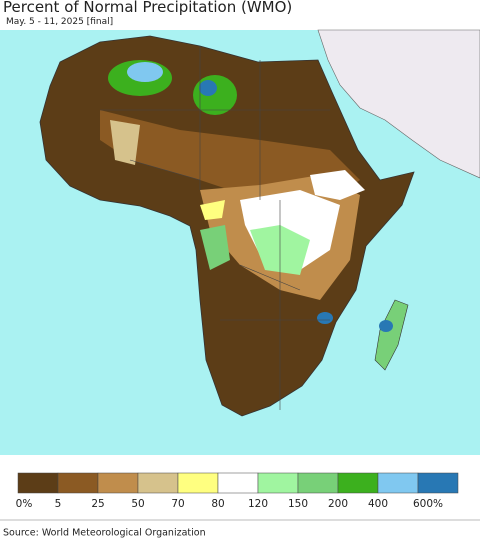 The image size is (480, 540). What do you see at coordinates (428, 504) in the screenshot?
I see `legend-label: 600%` at bounding box center [428, 504].